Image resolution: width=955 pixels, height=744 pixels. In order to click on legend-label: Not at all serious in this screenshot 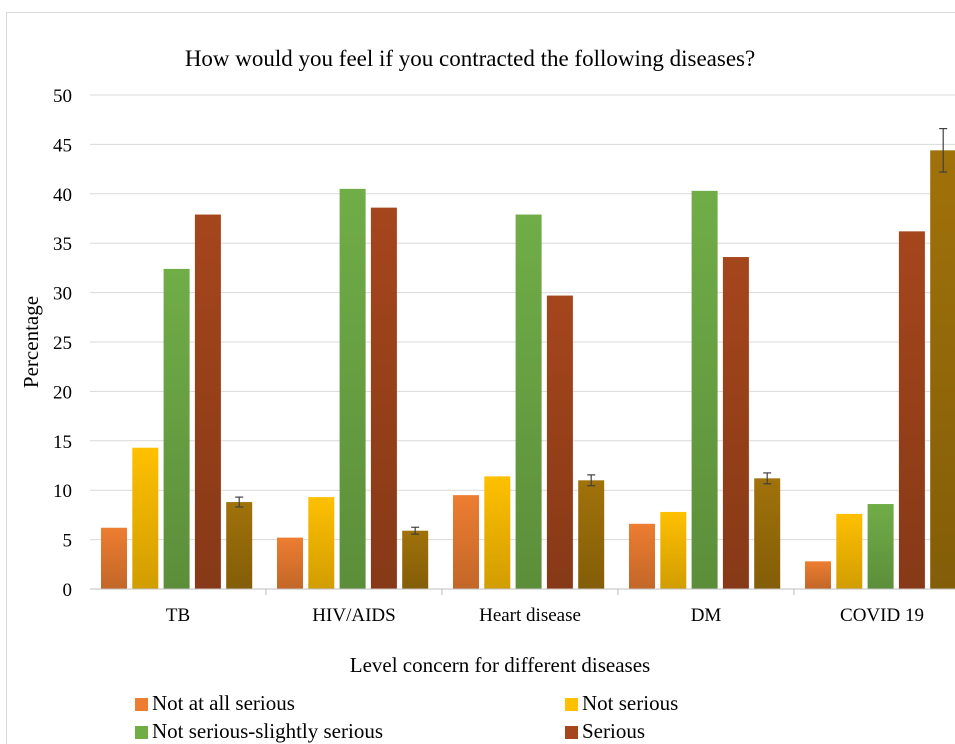, I will do `click(223, 703)`.